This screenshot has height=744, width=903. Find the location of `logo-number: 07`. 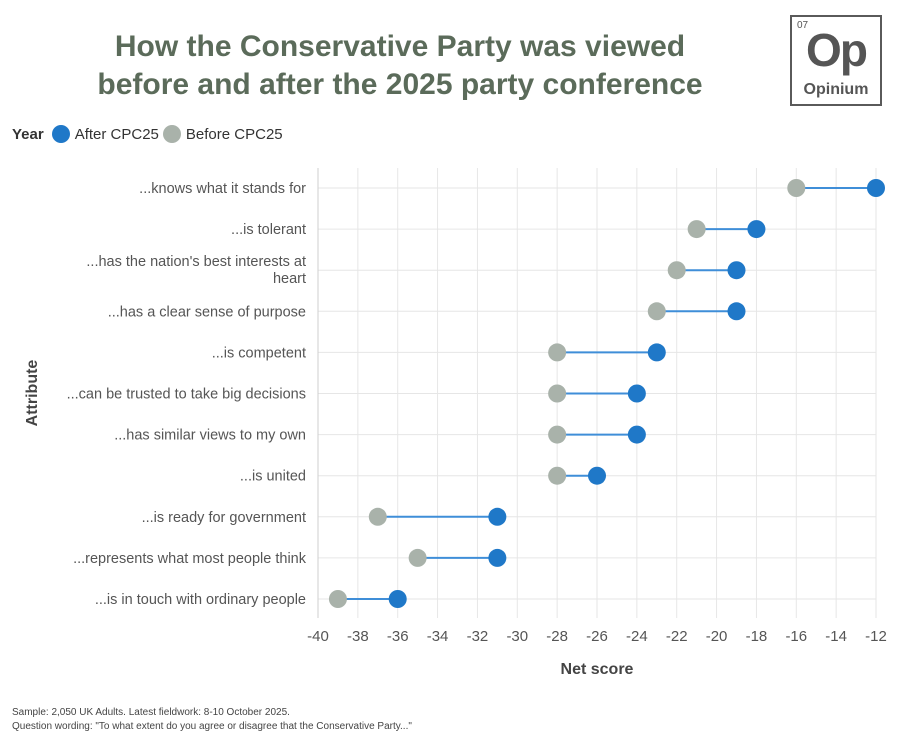

logo-number: 07 is located at coordinates (803, 25).